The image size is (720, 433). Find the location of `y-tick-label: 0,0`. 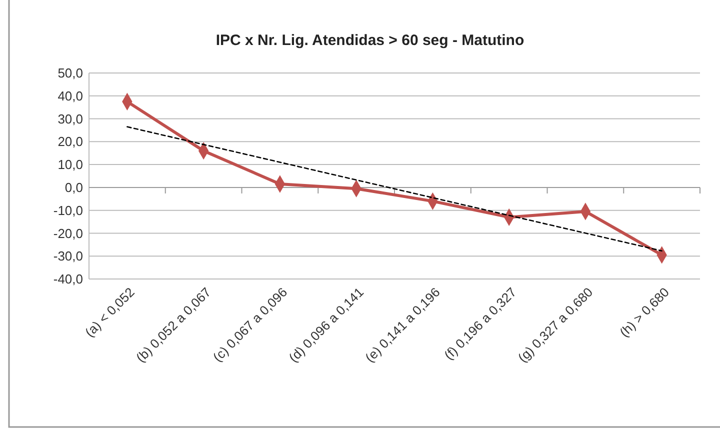

y-tick-label: 0,0 is located at coordinates (73, 187).